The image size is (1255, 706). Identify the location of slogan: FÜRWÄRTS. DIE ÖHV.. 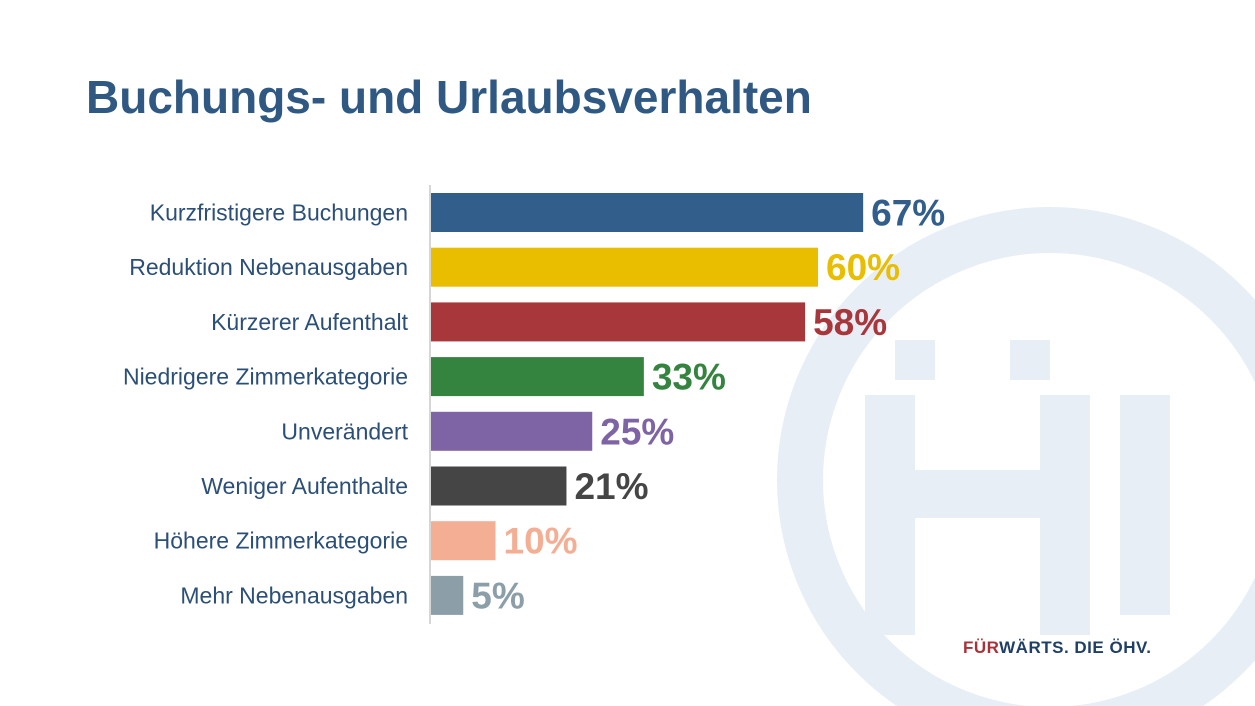
(1057, 648).